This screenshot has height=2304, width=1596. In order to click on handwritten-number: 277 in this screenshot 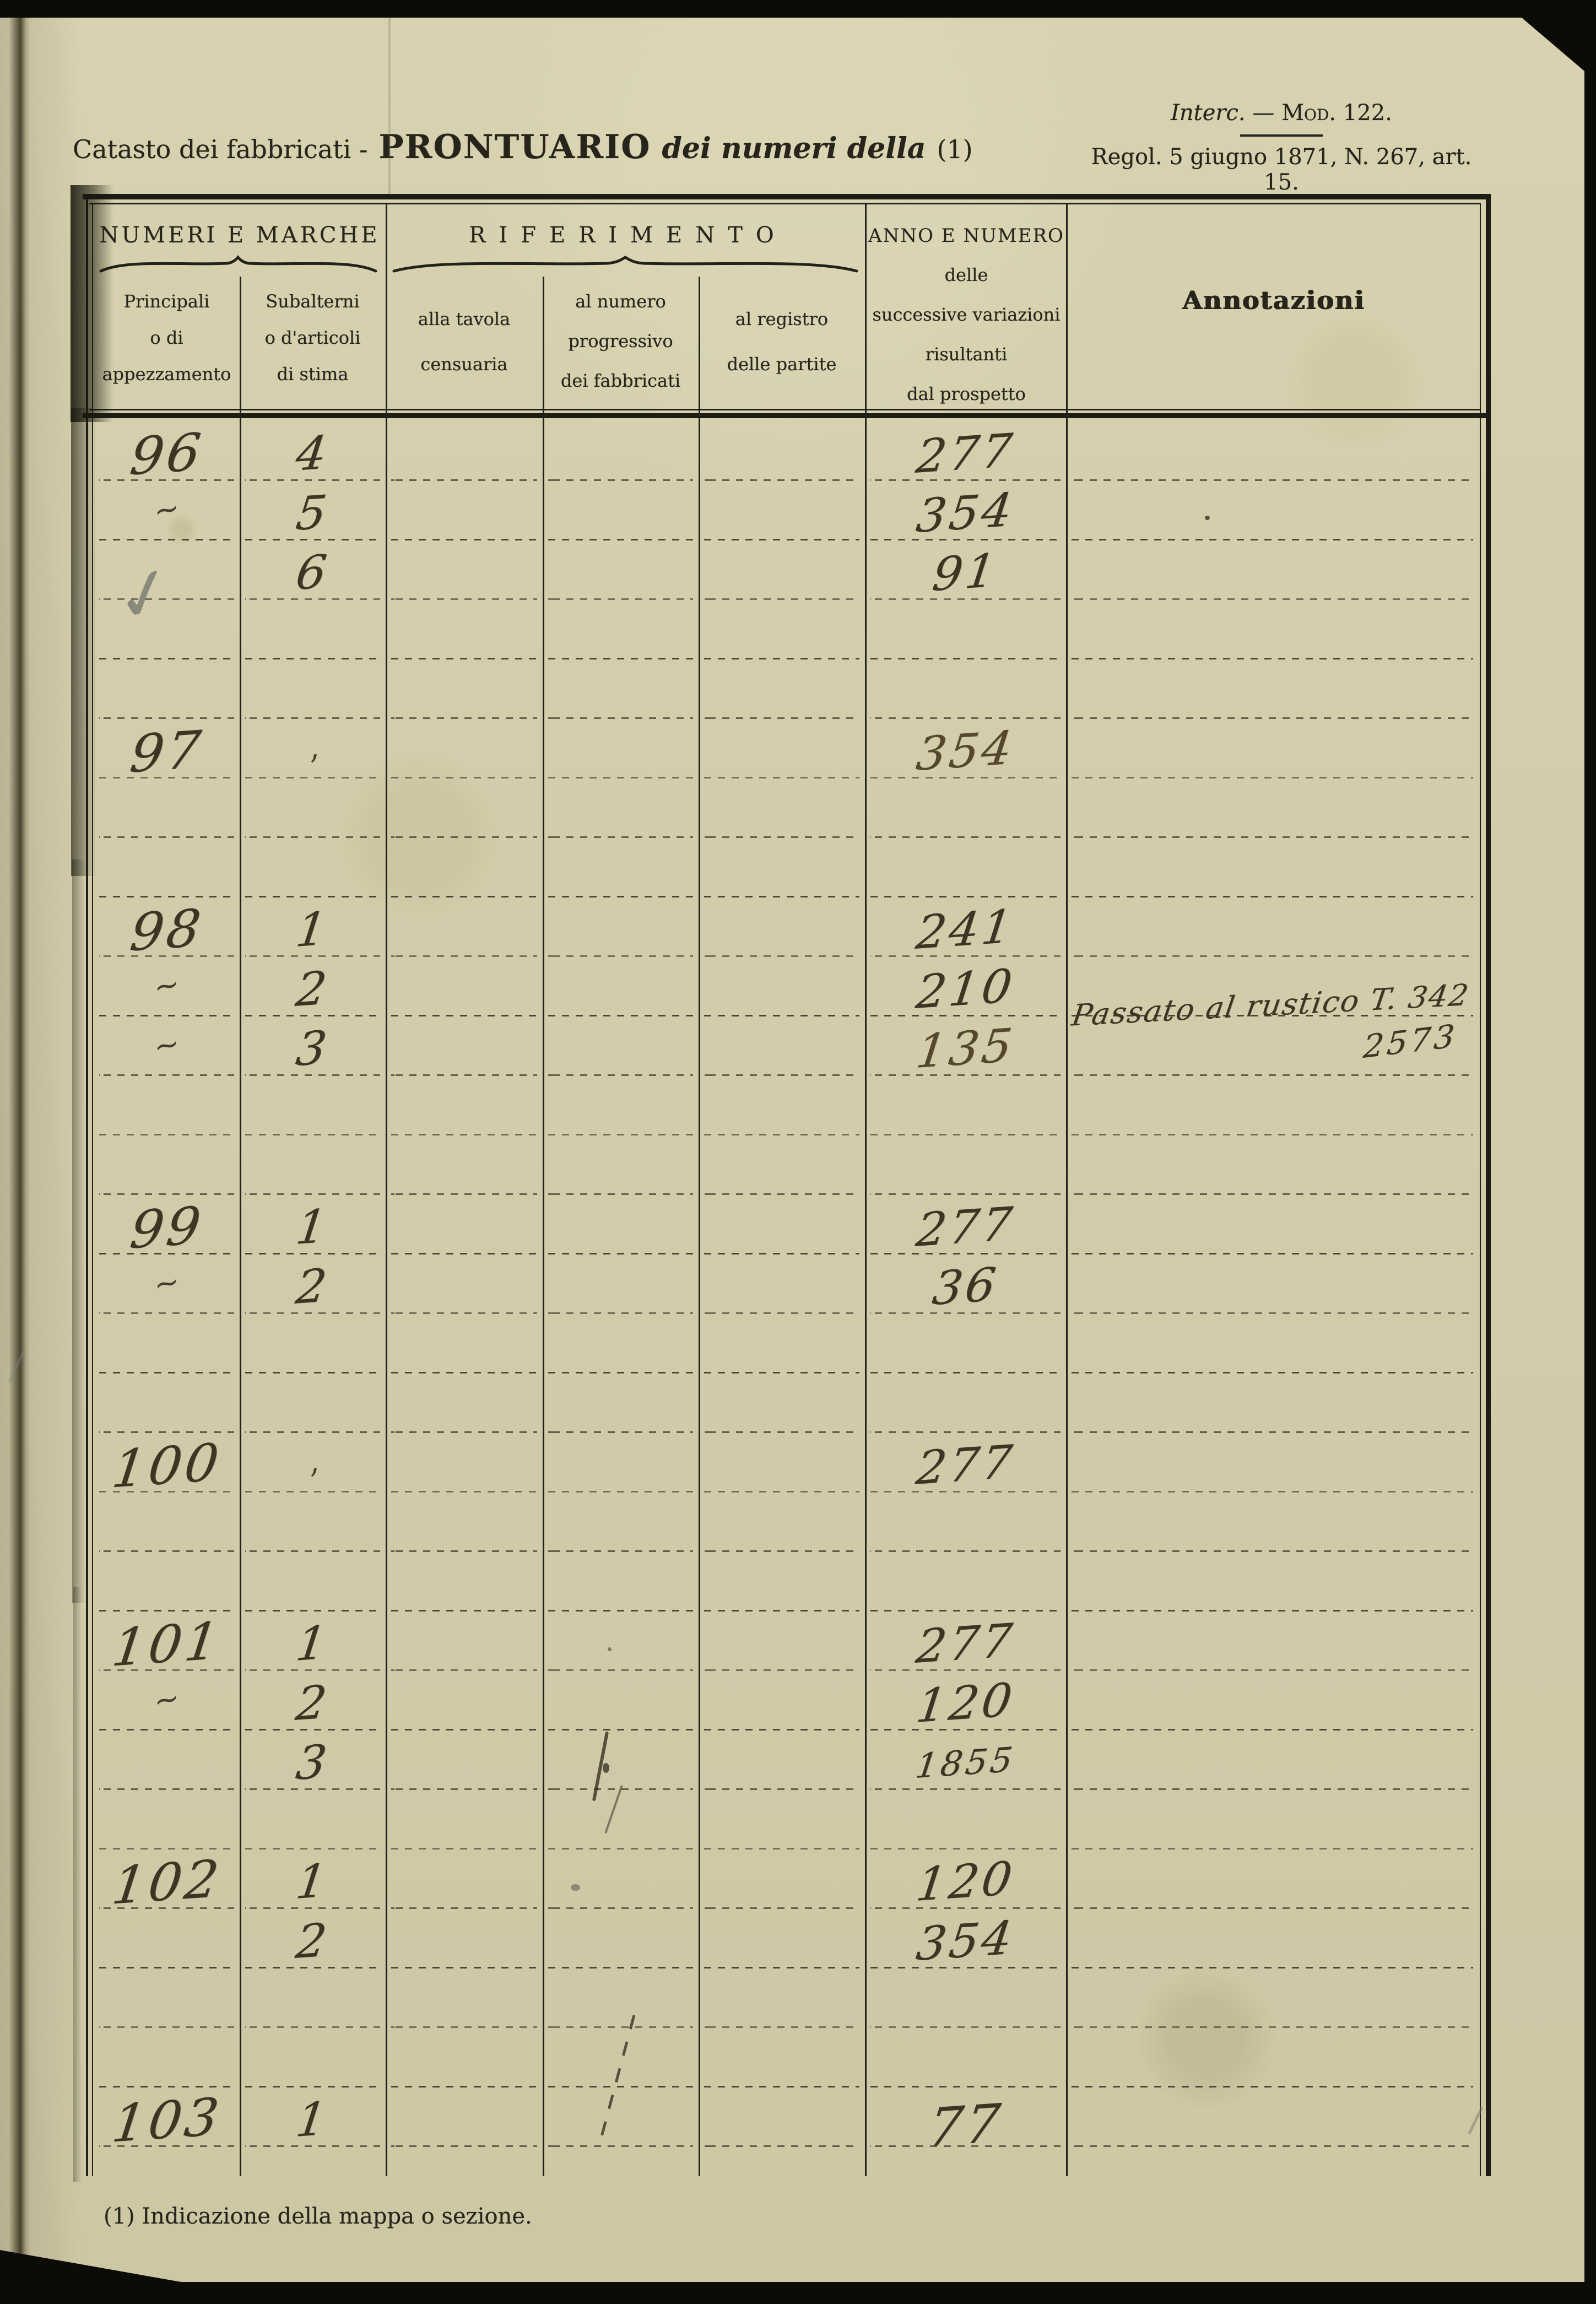, I will do `click(965, 1227)`.